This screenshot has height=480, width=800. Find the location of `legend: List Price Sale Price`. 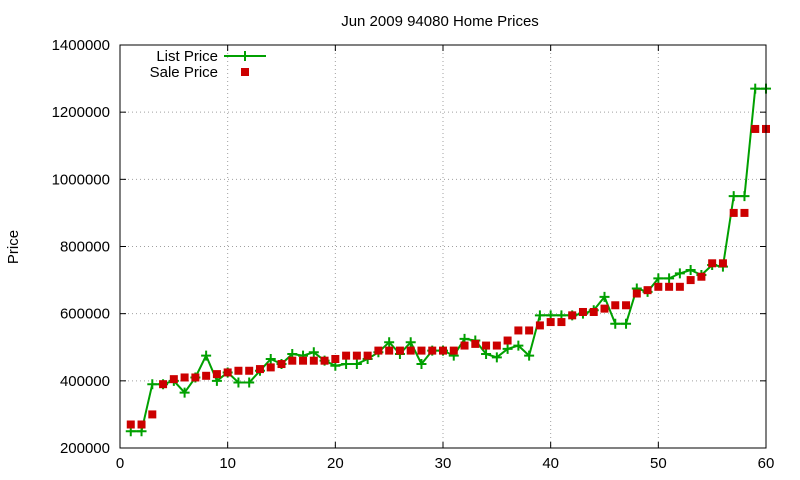

legend: List Price Sale Price is located at coordinates (208, 64).